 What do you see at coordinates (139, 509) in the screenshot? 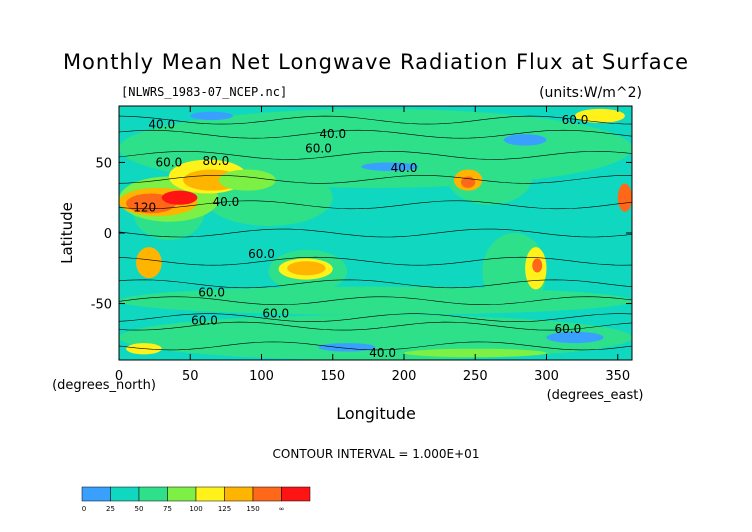
I see `colorbar-tick-label: 50` at bounding box center [139, 509].